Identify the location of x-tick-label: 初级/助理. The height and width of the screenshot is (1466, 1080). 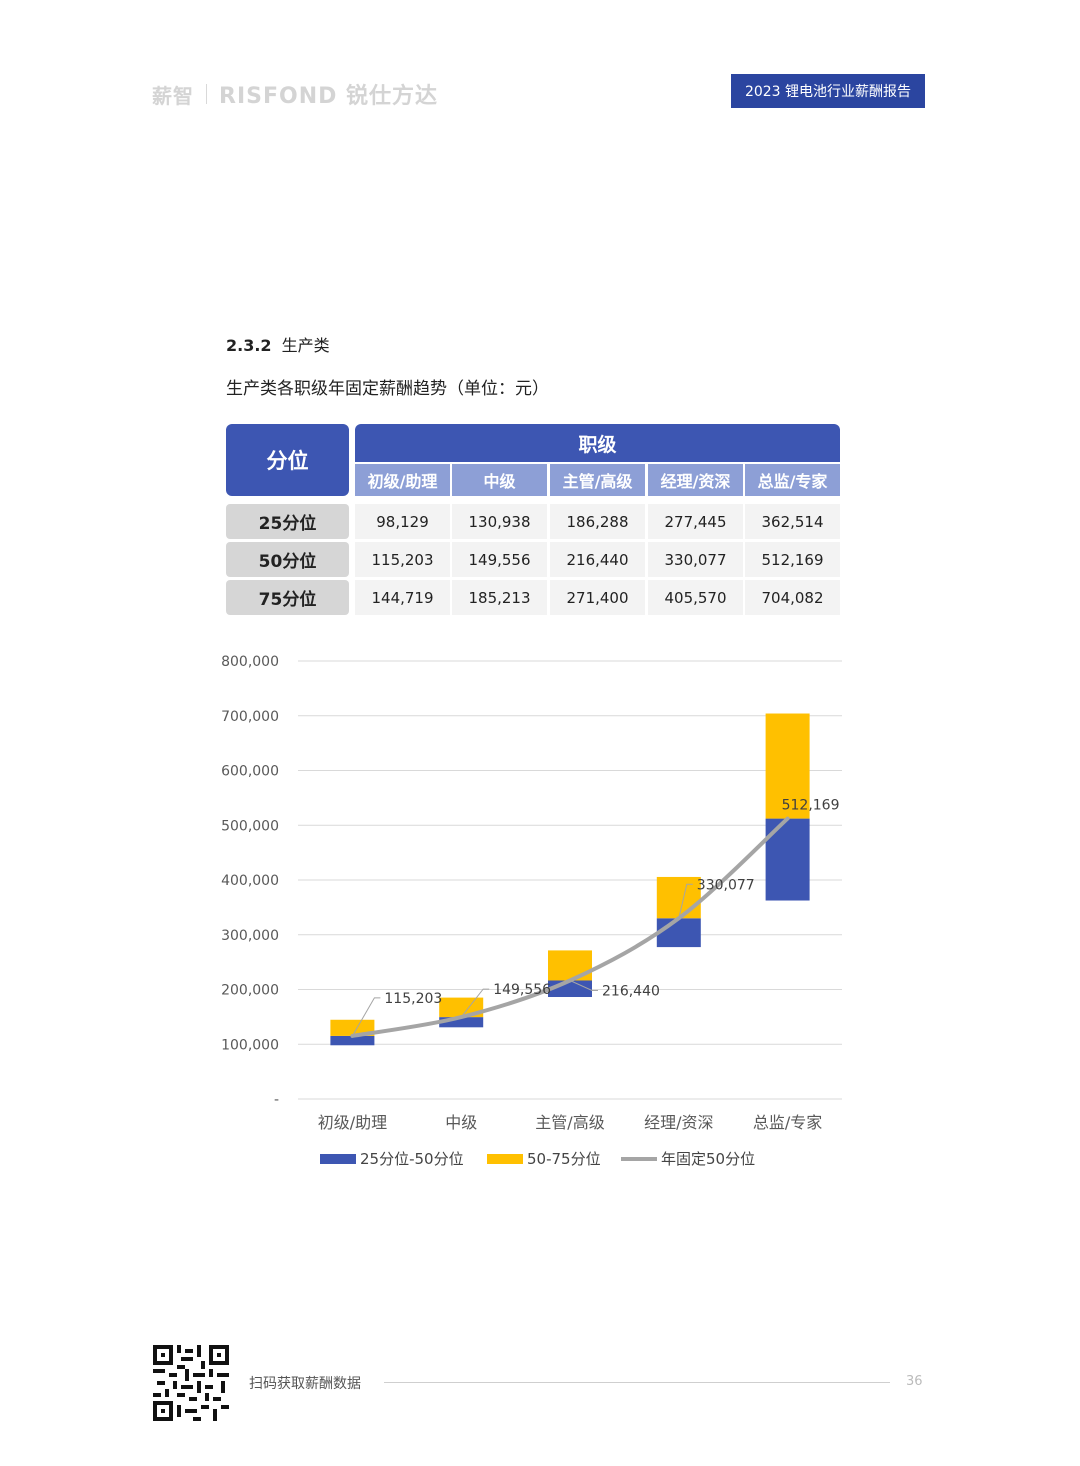
(352, 1122).